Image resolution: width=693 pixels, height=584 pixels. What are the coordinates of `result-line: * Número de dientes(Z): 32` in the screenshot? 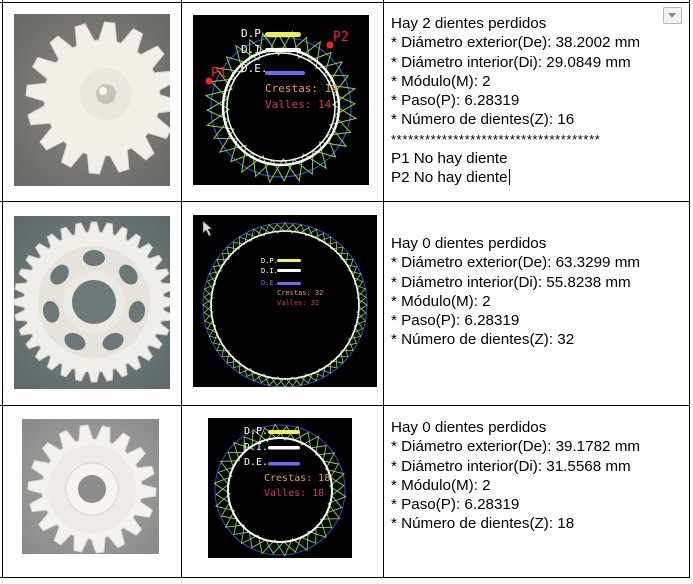 It's located at (483, 340).